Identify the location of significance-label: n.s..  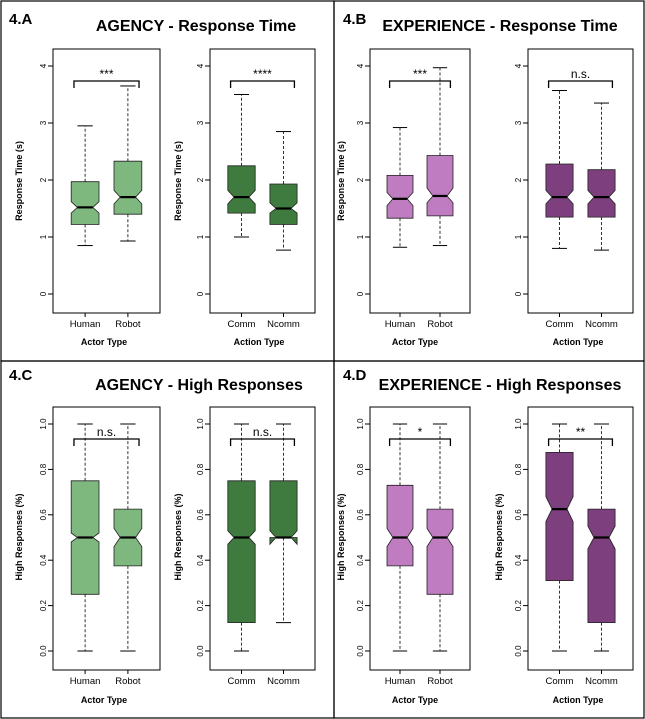
(106, 432).